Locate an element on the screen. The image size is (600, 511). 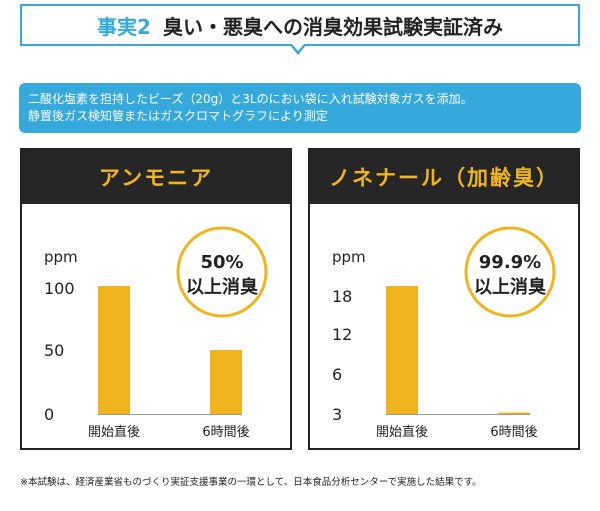
title-box: 事実2 臭い・悪臭への消臭効果試験実証済み is located at coordinates (300, 25).